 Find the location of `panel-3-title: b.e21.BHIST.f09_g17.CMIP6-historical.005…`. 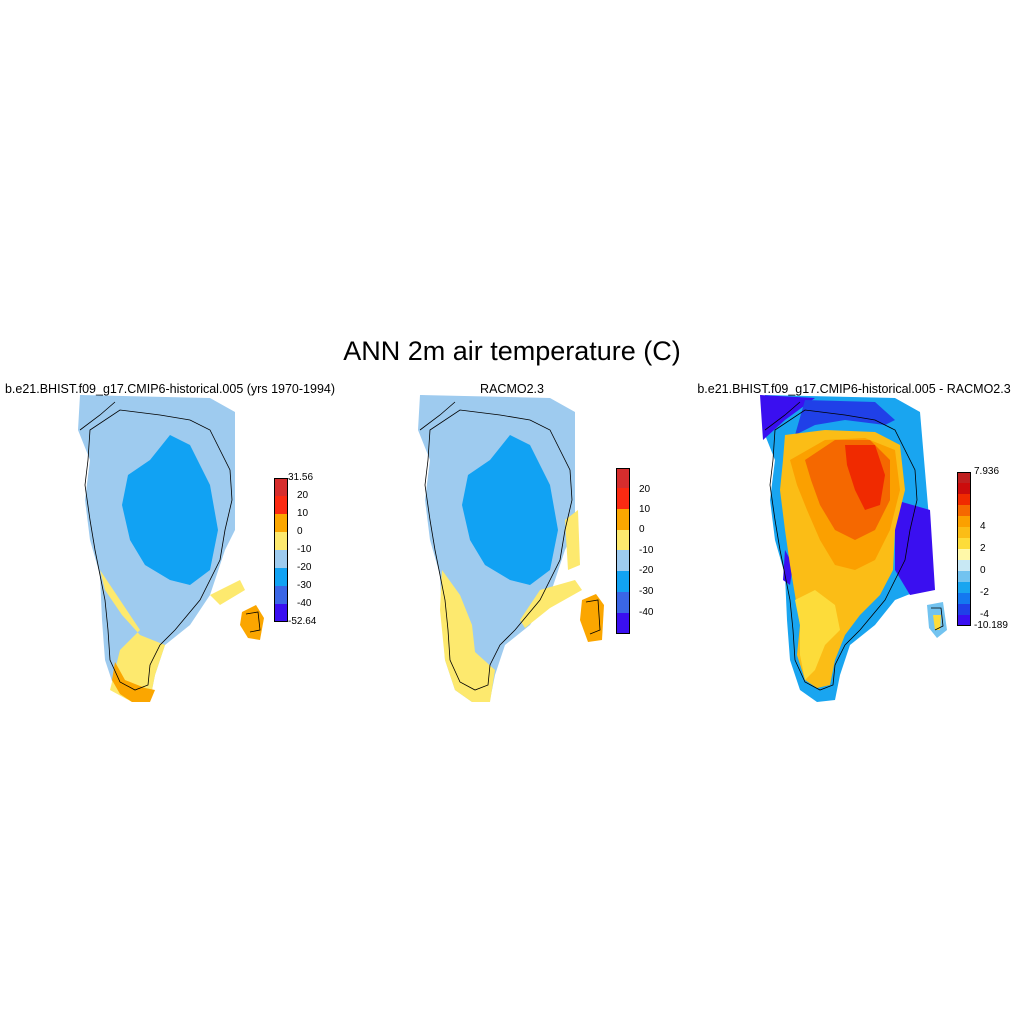

panel-3-title: b.e21.BHIST.f09_g17.CMIP6-historical.005… is located at coordinates (854, 389).